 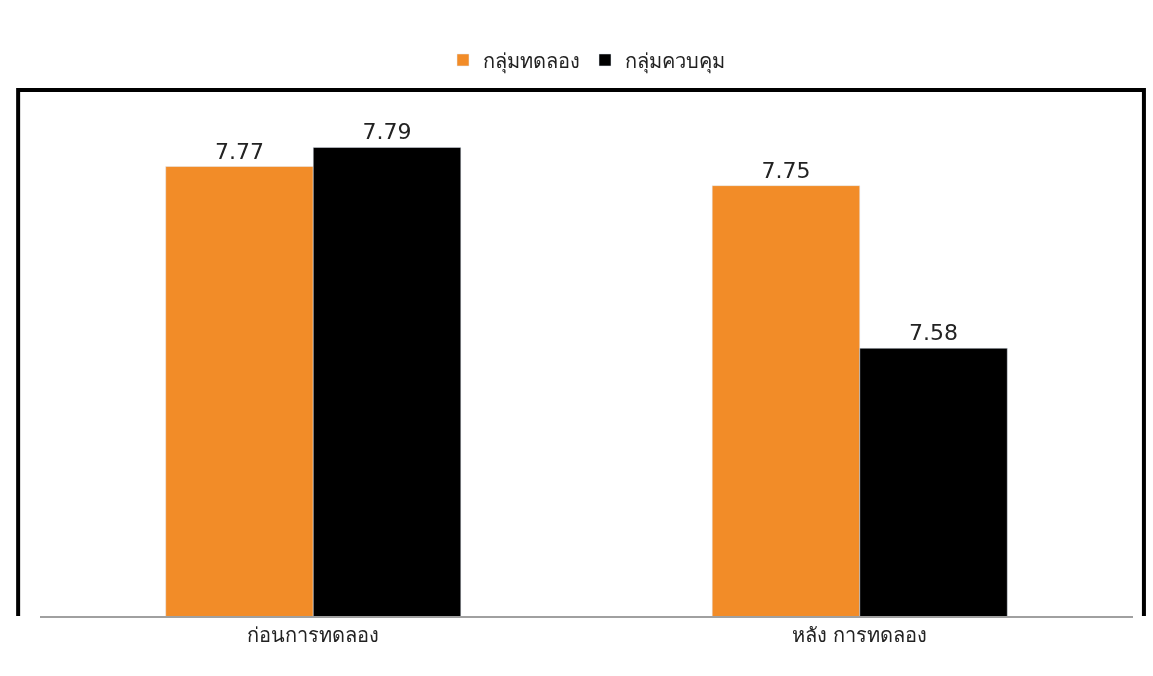 What do you see at coordinates (934, 333) in the screenshot?
I see `data-label: 7.58` at bounding box center [934, 333].